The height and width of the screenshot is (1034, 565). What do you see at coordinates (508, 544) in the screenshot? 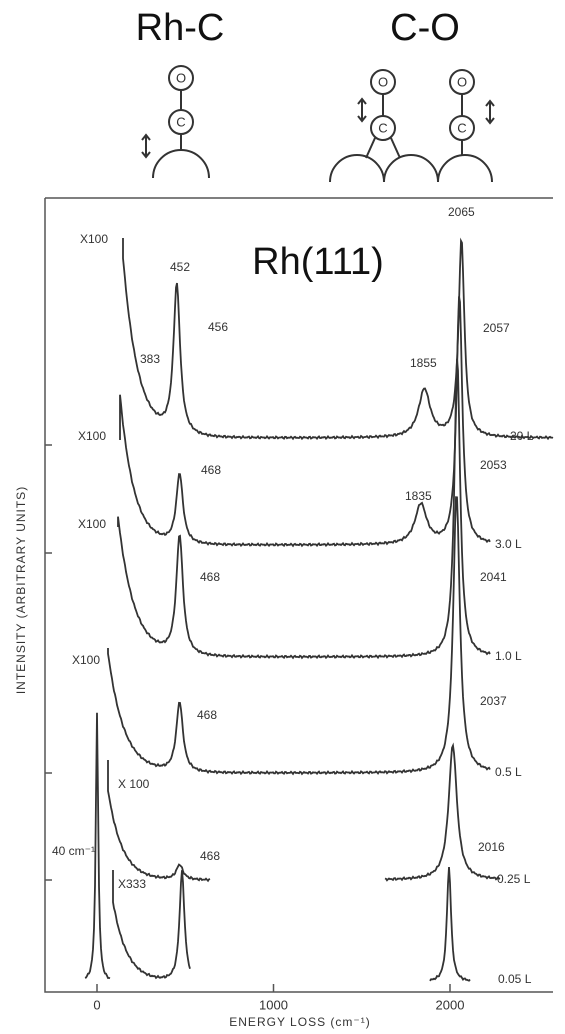
I see `exposure-label: 3.0 L` at bounding box center [508, 544].